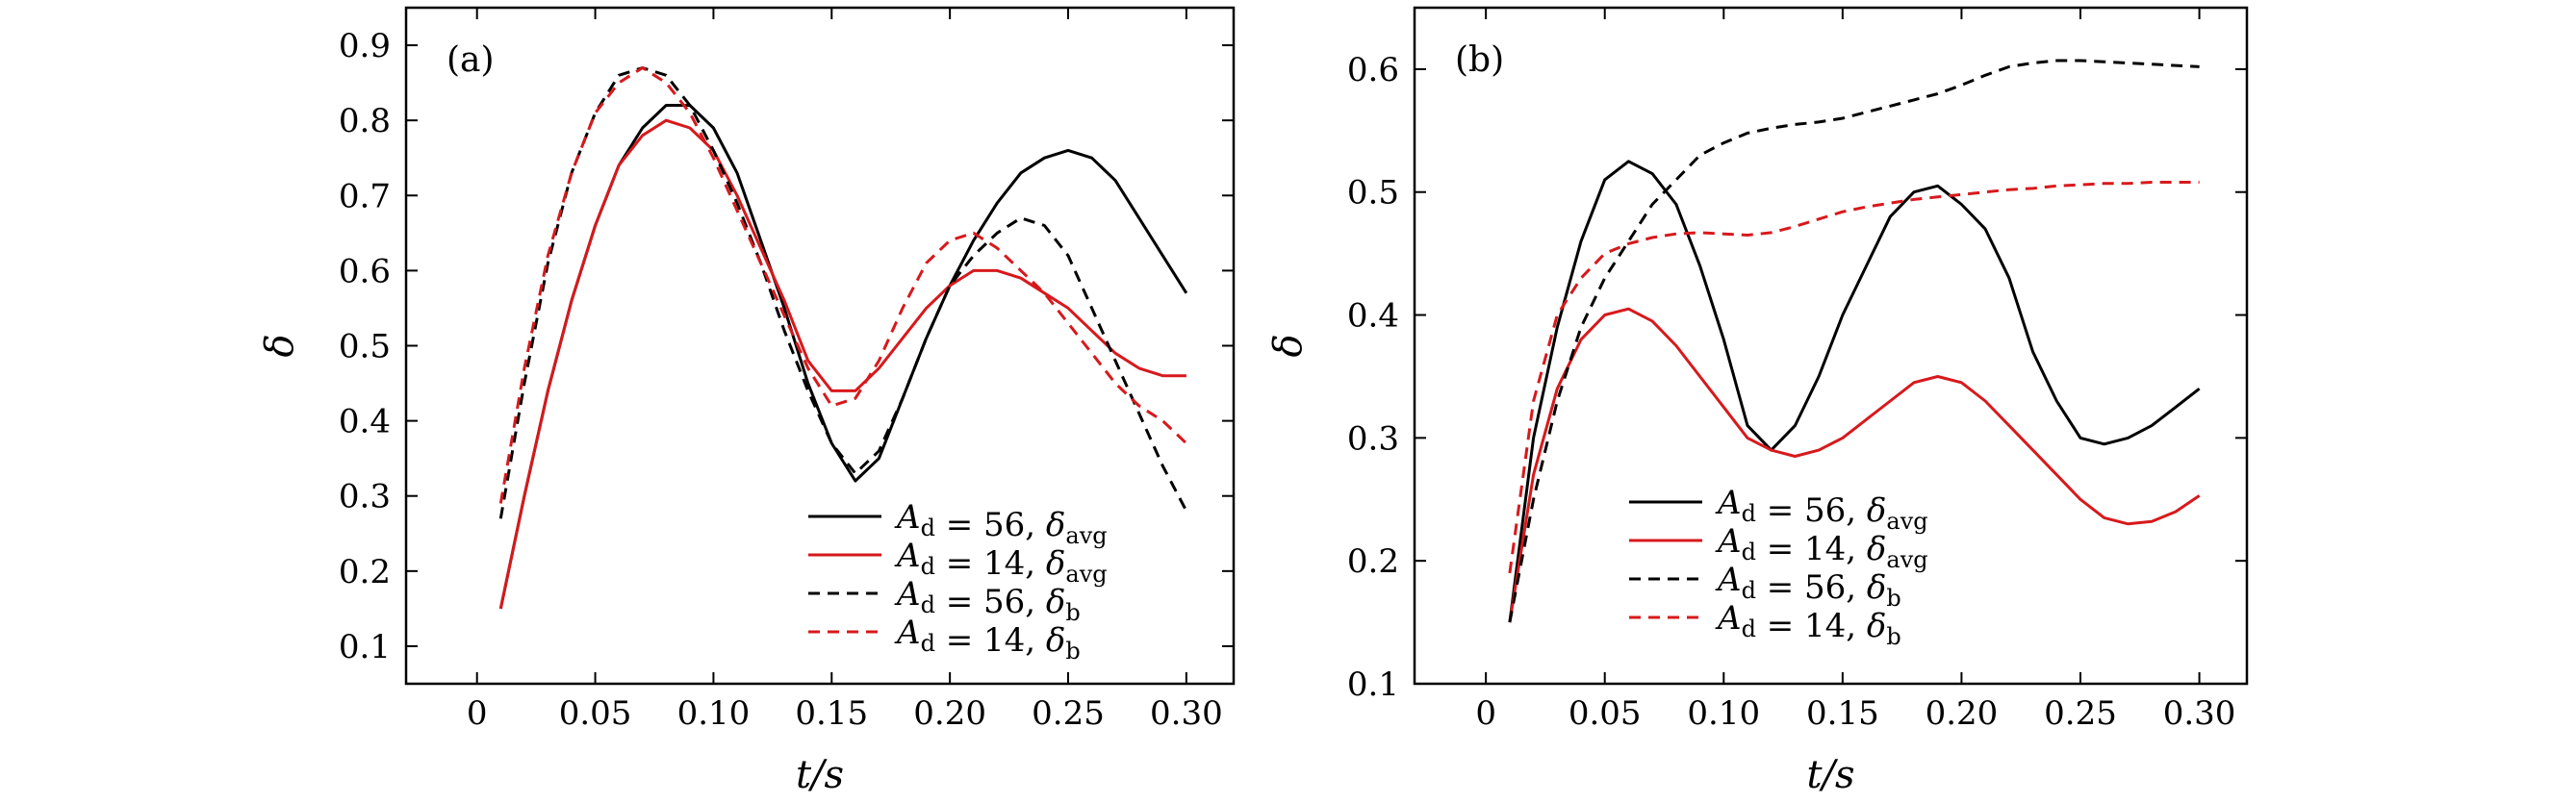 Image resolution: width=2576 pixels, height=803 pixels. Describe the element at coordinates (365, 46) in the screenshot. I see `y-tick-label: 0.9` at that location.